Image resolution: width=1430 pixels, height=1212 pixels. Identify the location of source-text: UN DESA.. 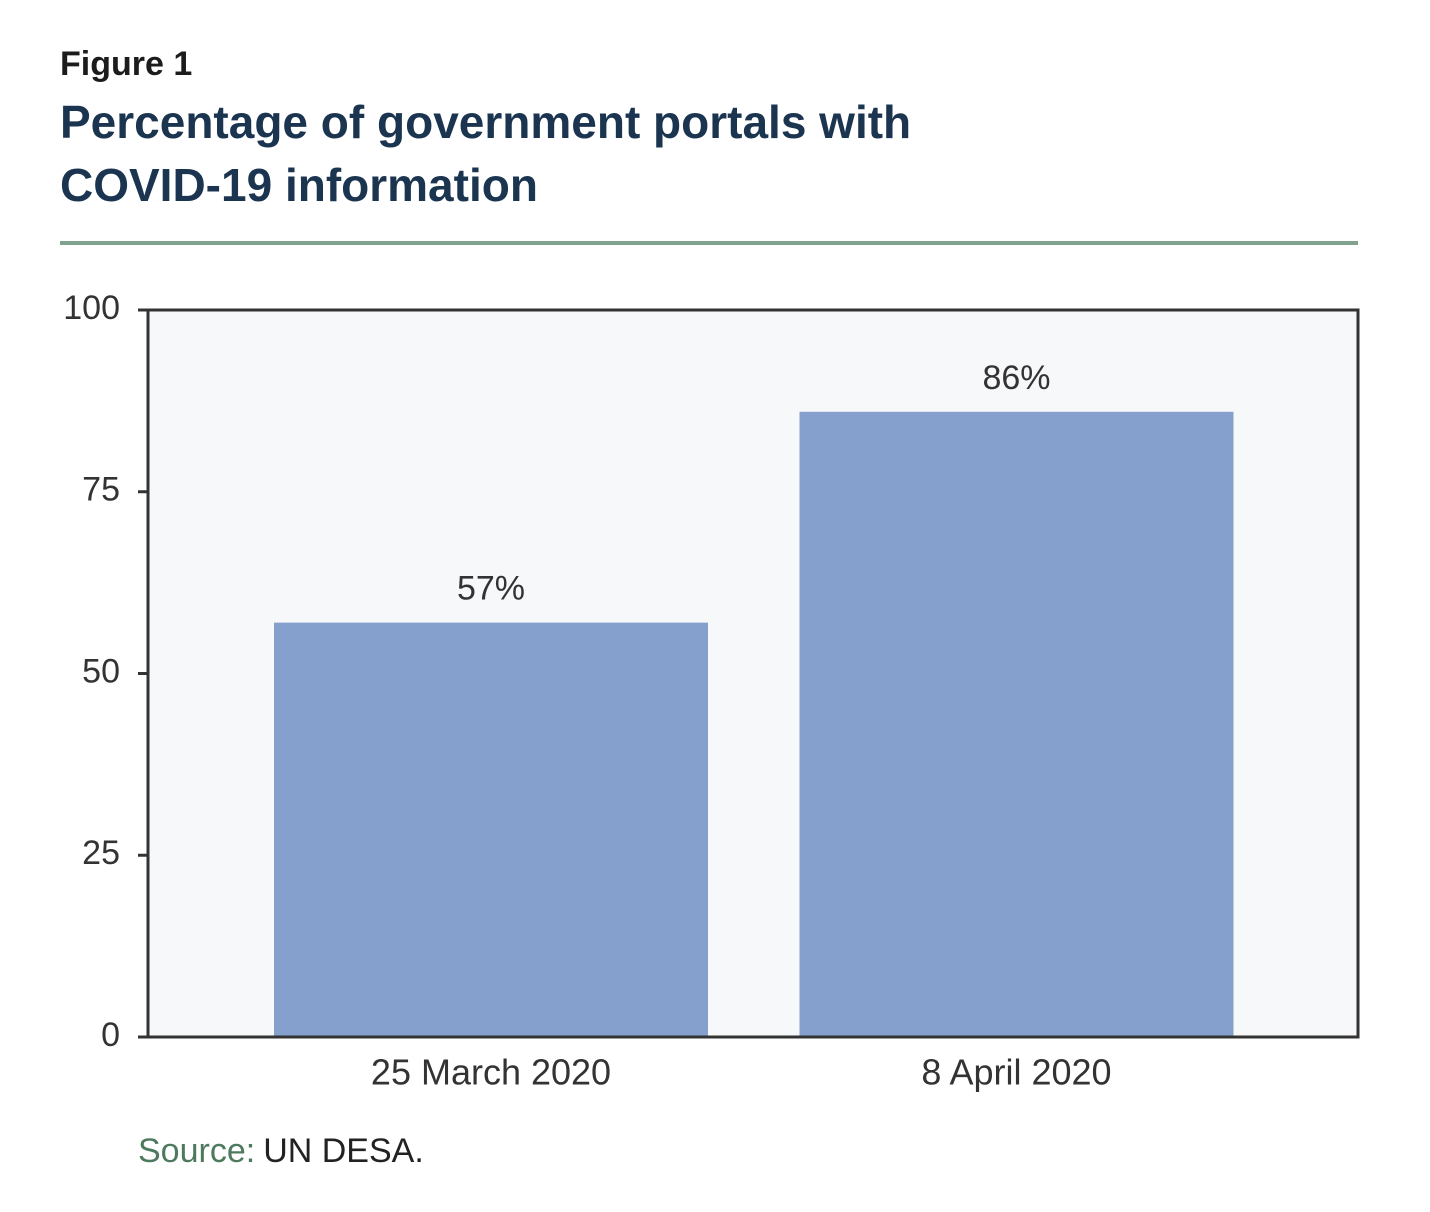
(343, 1151).